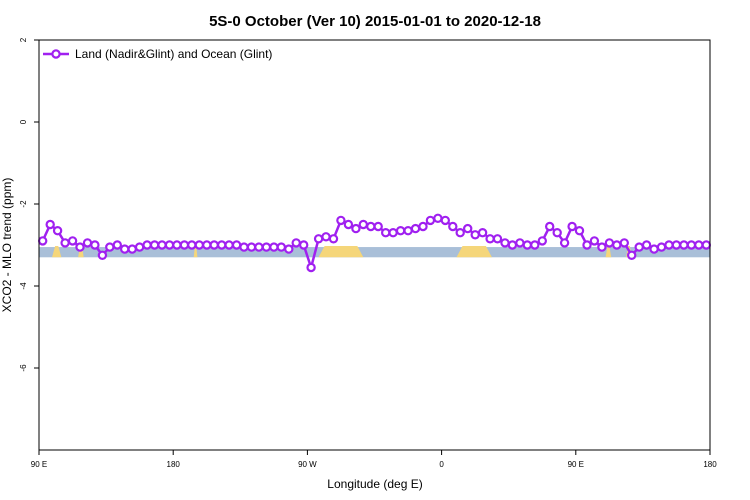  Describe the element at coordinates (56, 54) in the screenshot. I see `legend-swatch-marker` at that location.